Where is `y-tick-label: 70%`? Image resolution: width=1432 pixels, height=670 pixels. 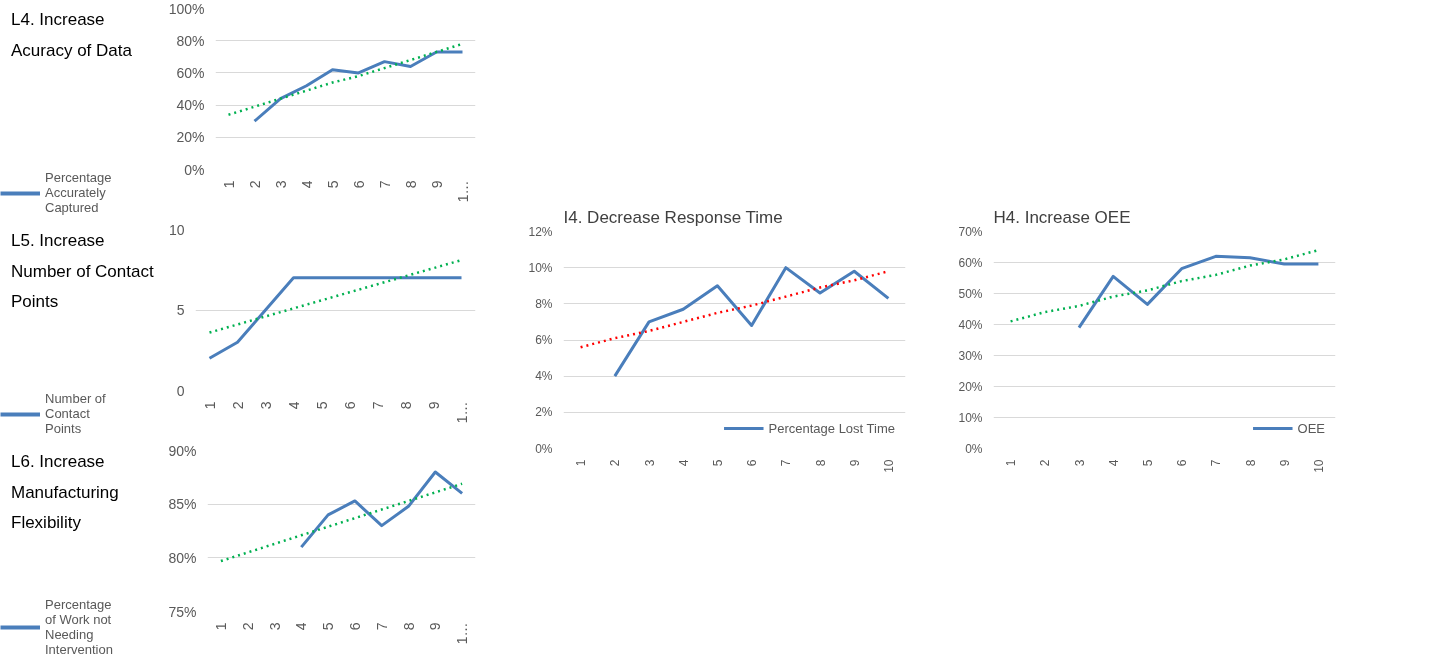 y-tick-label: 70% is located at coordinates (970, 231).